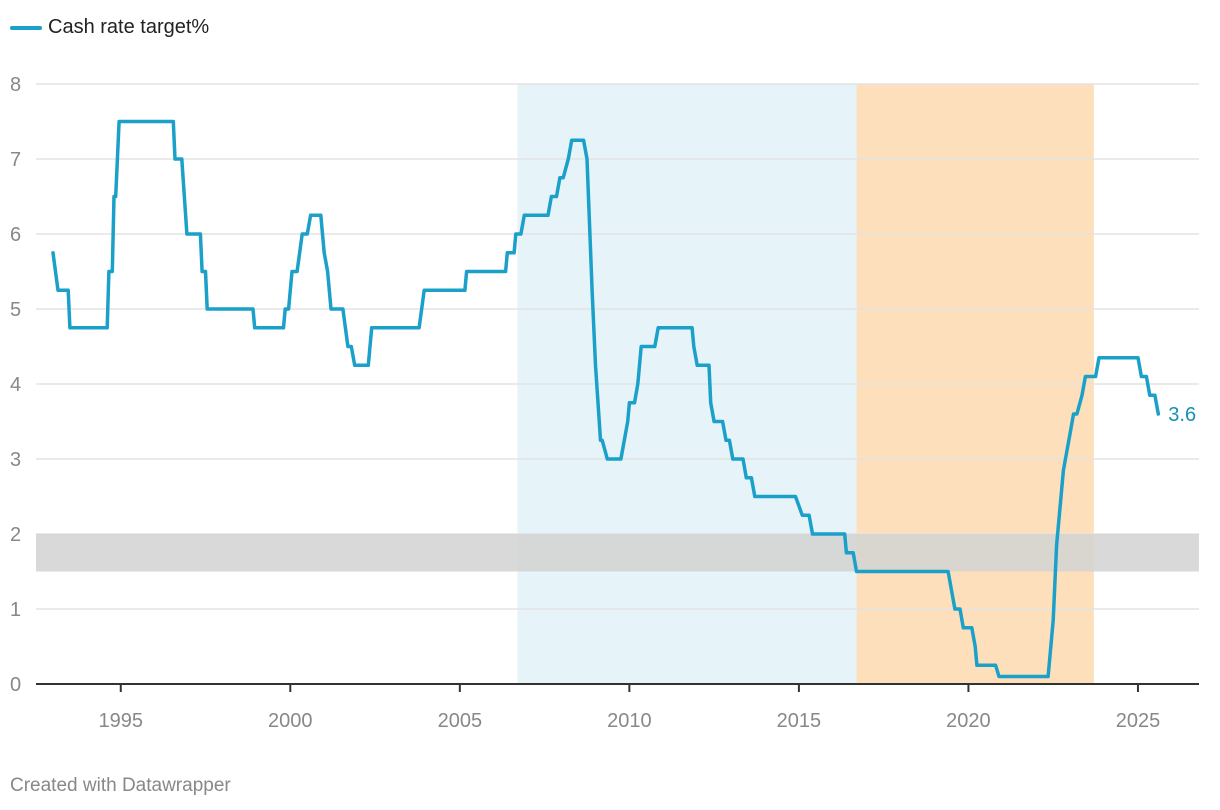 The image size is (1220, 810). Describe the element at coordinates (15, 160) in the screenshot. I see `y-tick-label: 7` at that location.